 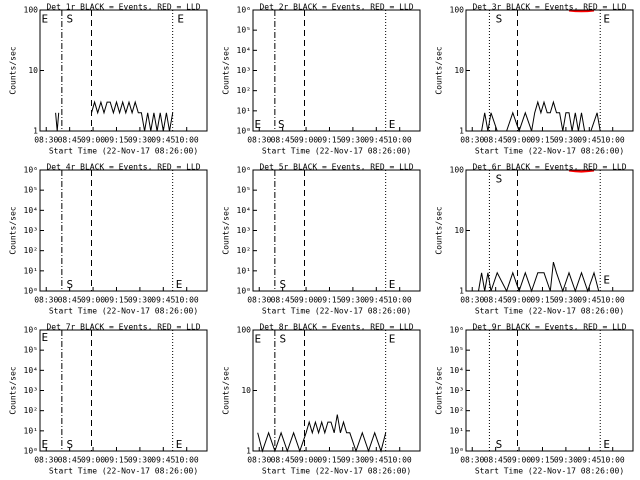 I want to click on panel-title: Det 5r BLACK = Events, RED = LLD, so click(x=336, y=167).